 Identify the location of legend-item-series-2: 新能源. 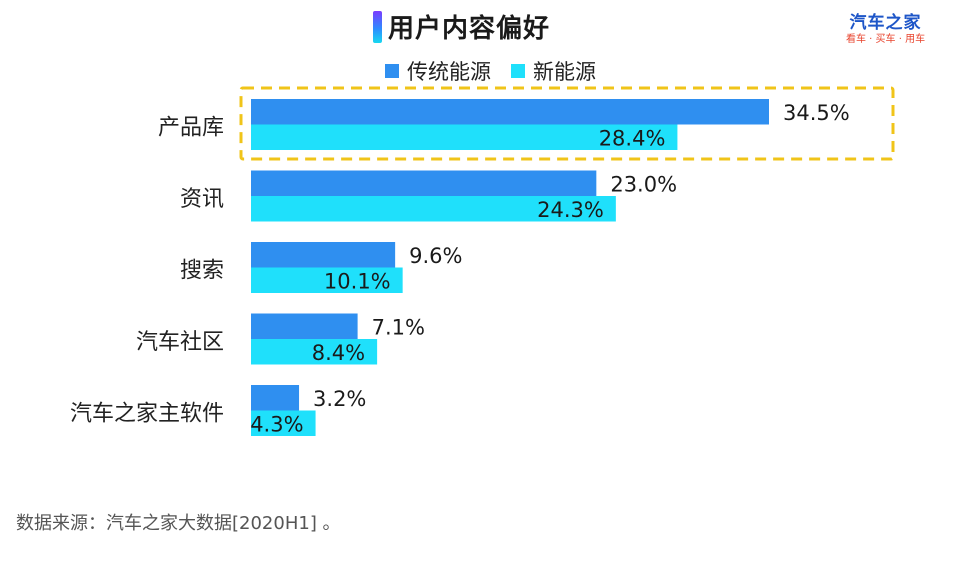
(553, 71).